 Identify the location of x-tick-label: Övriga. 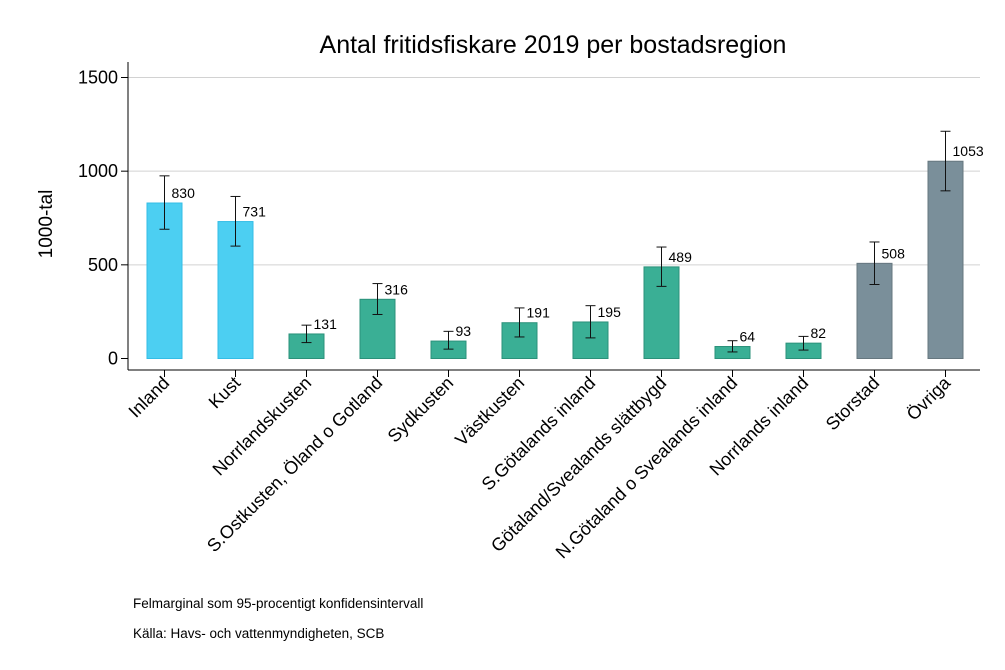
(929, 398).